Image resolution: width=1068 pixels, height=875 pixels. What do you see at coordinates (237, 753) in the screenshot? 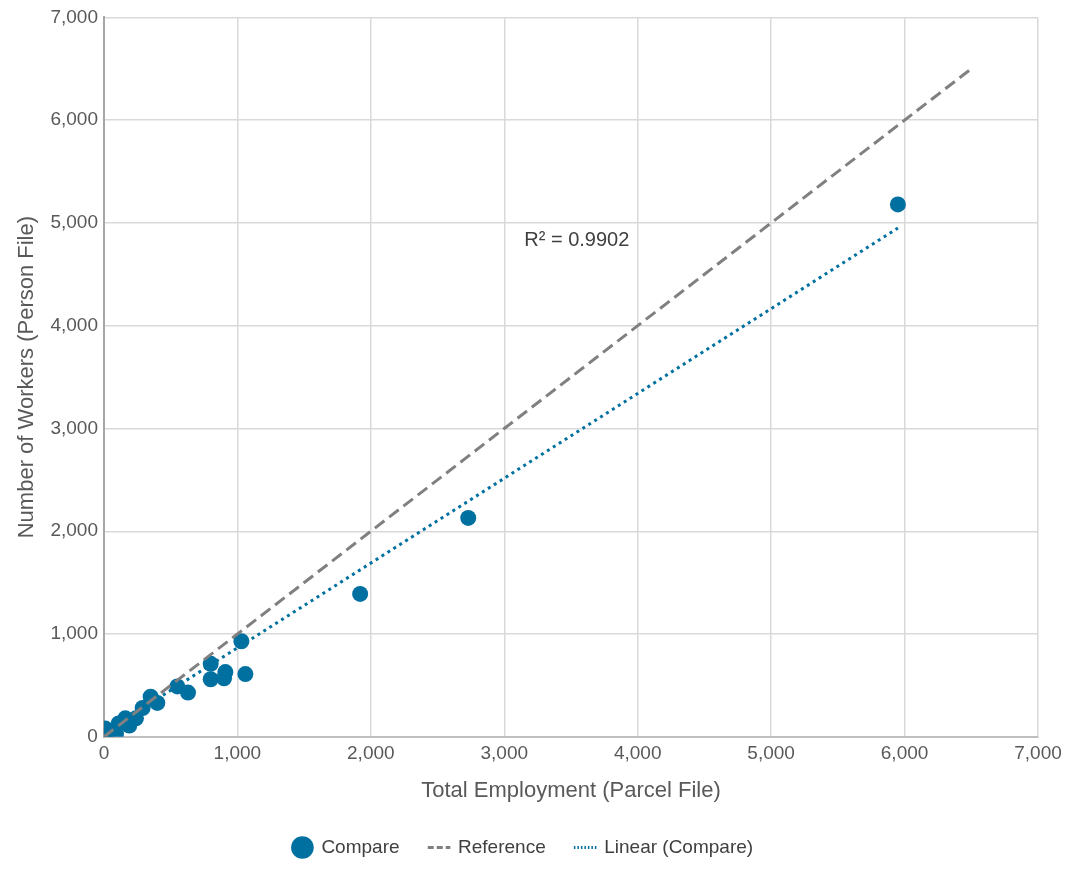
I see `x-tick-label: 1,000` at bounding box center [237, 753].